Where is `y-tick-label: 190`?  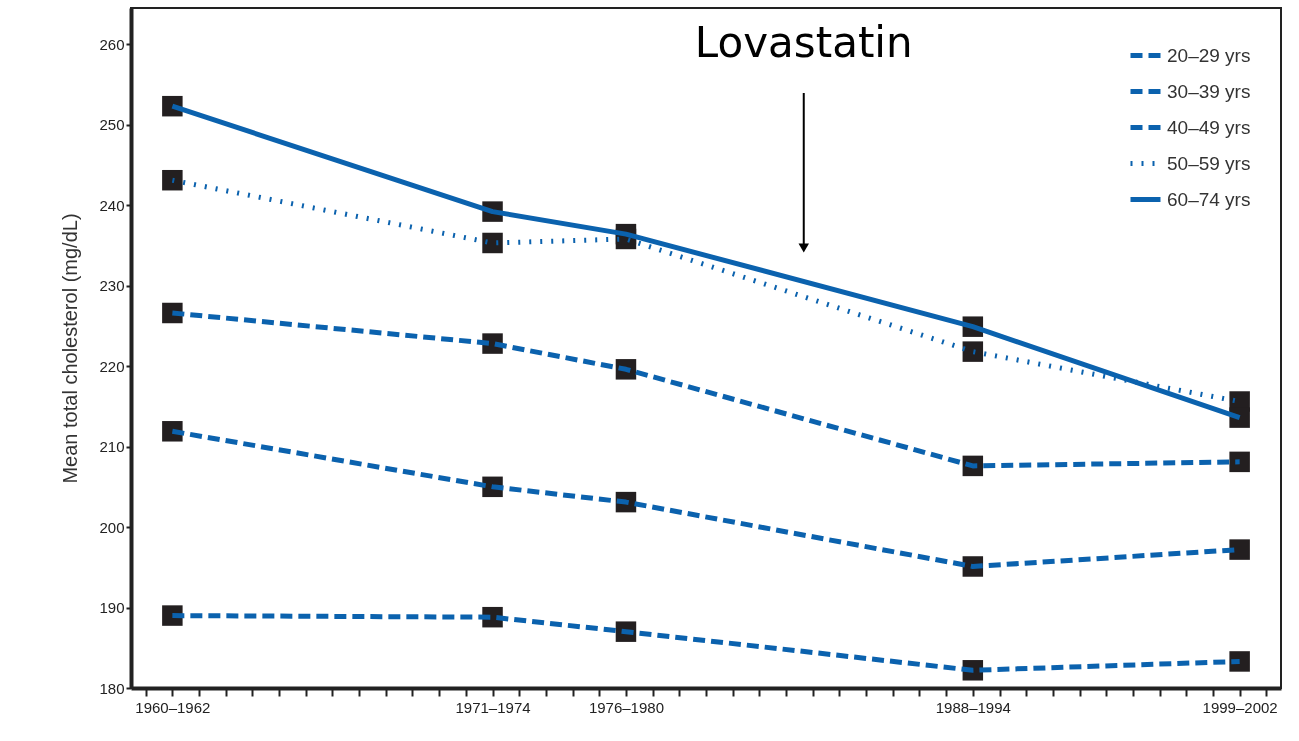 y-tick-label: 190 is located at coordinates (112, 608).